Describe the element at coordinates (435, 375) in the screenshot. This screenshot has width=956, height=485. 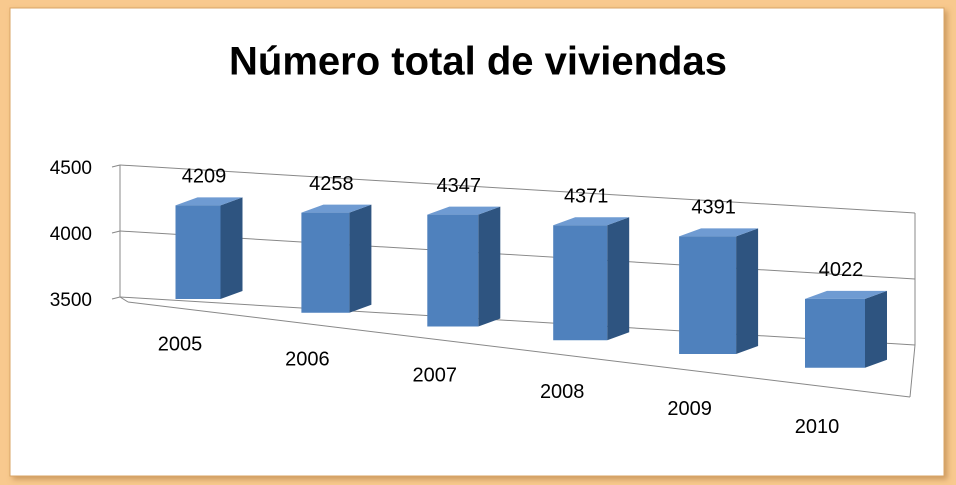
I see `x-tick-label: 2007` at that location.